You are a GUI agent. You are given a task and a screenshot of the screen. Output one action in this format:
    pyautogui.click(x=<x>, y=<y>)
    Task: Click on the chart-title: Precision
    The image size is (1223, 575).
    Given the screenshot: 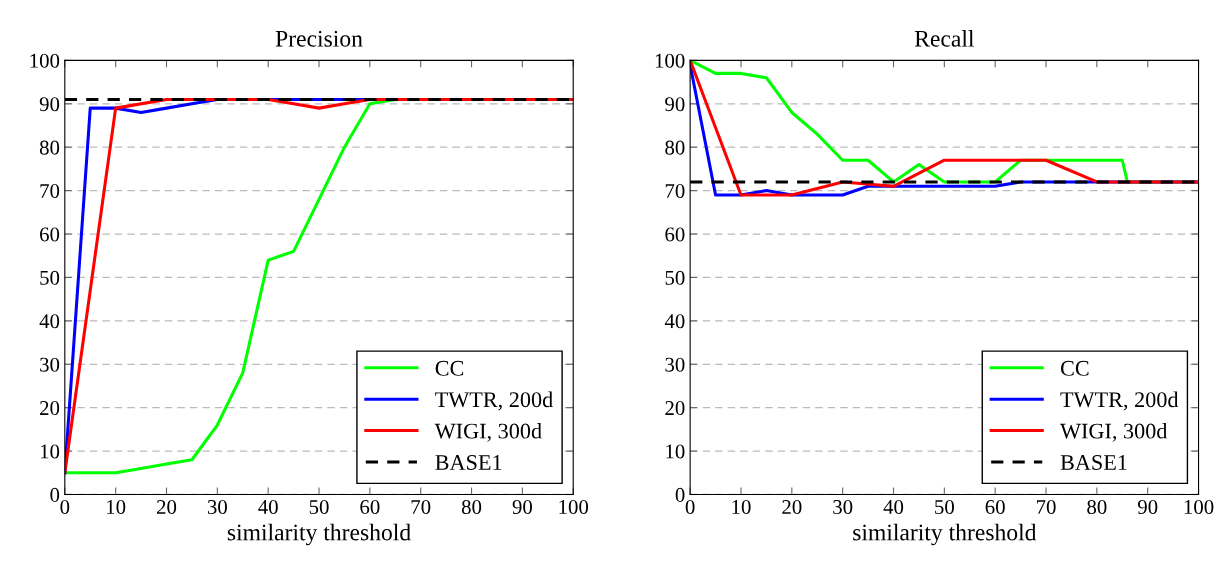 What is the action you would take?
    pyautogui.click(x=319, y=38)
    